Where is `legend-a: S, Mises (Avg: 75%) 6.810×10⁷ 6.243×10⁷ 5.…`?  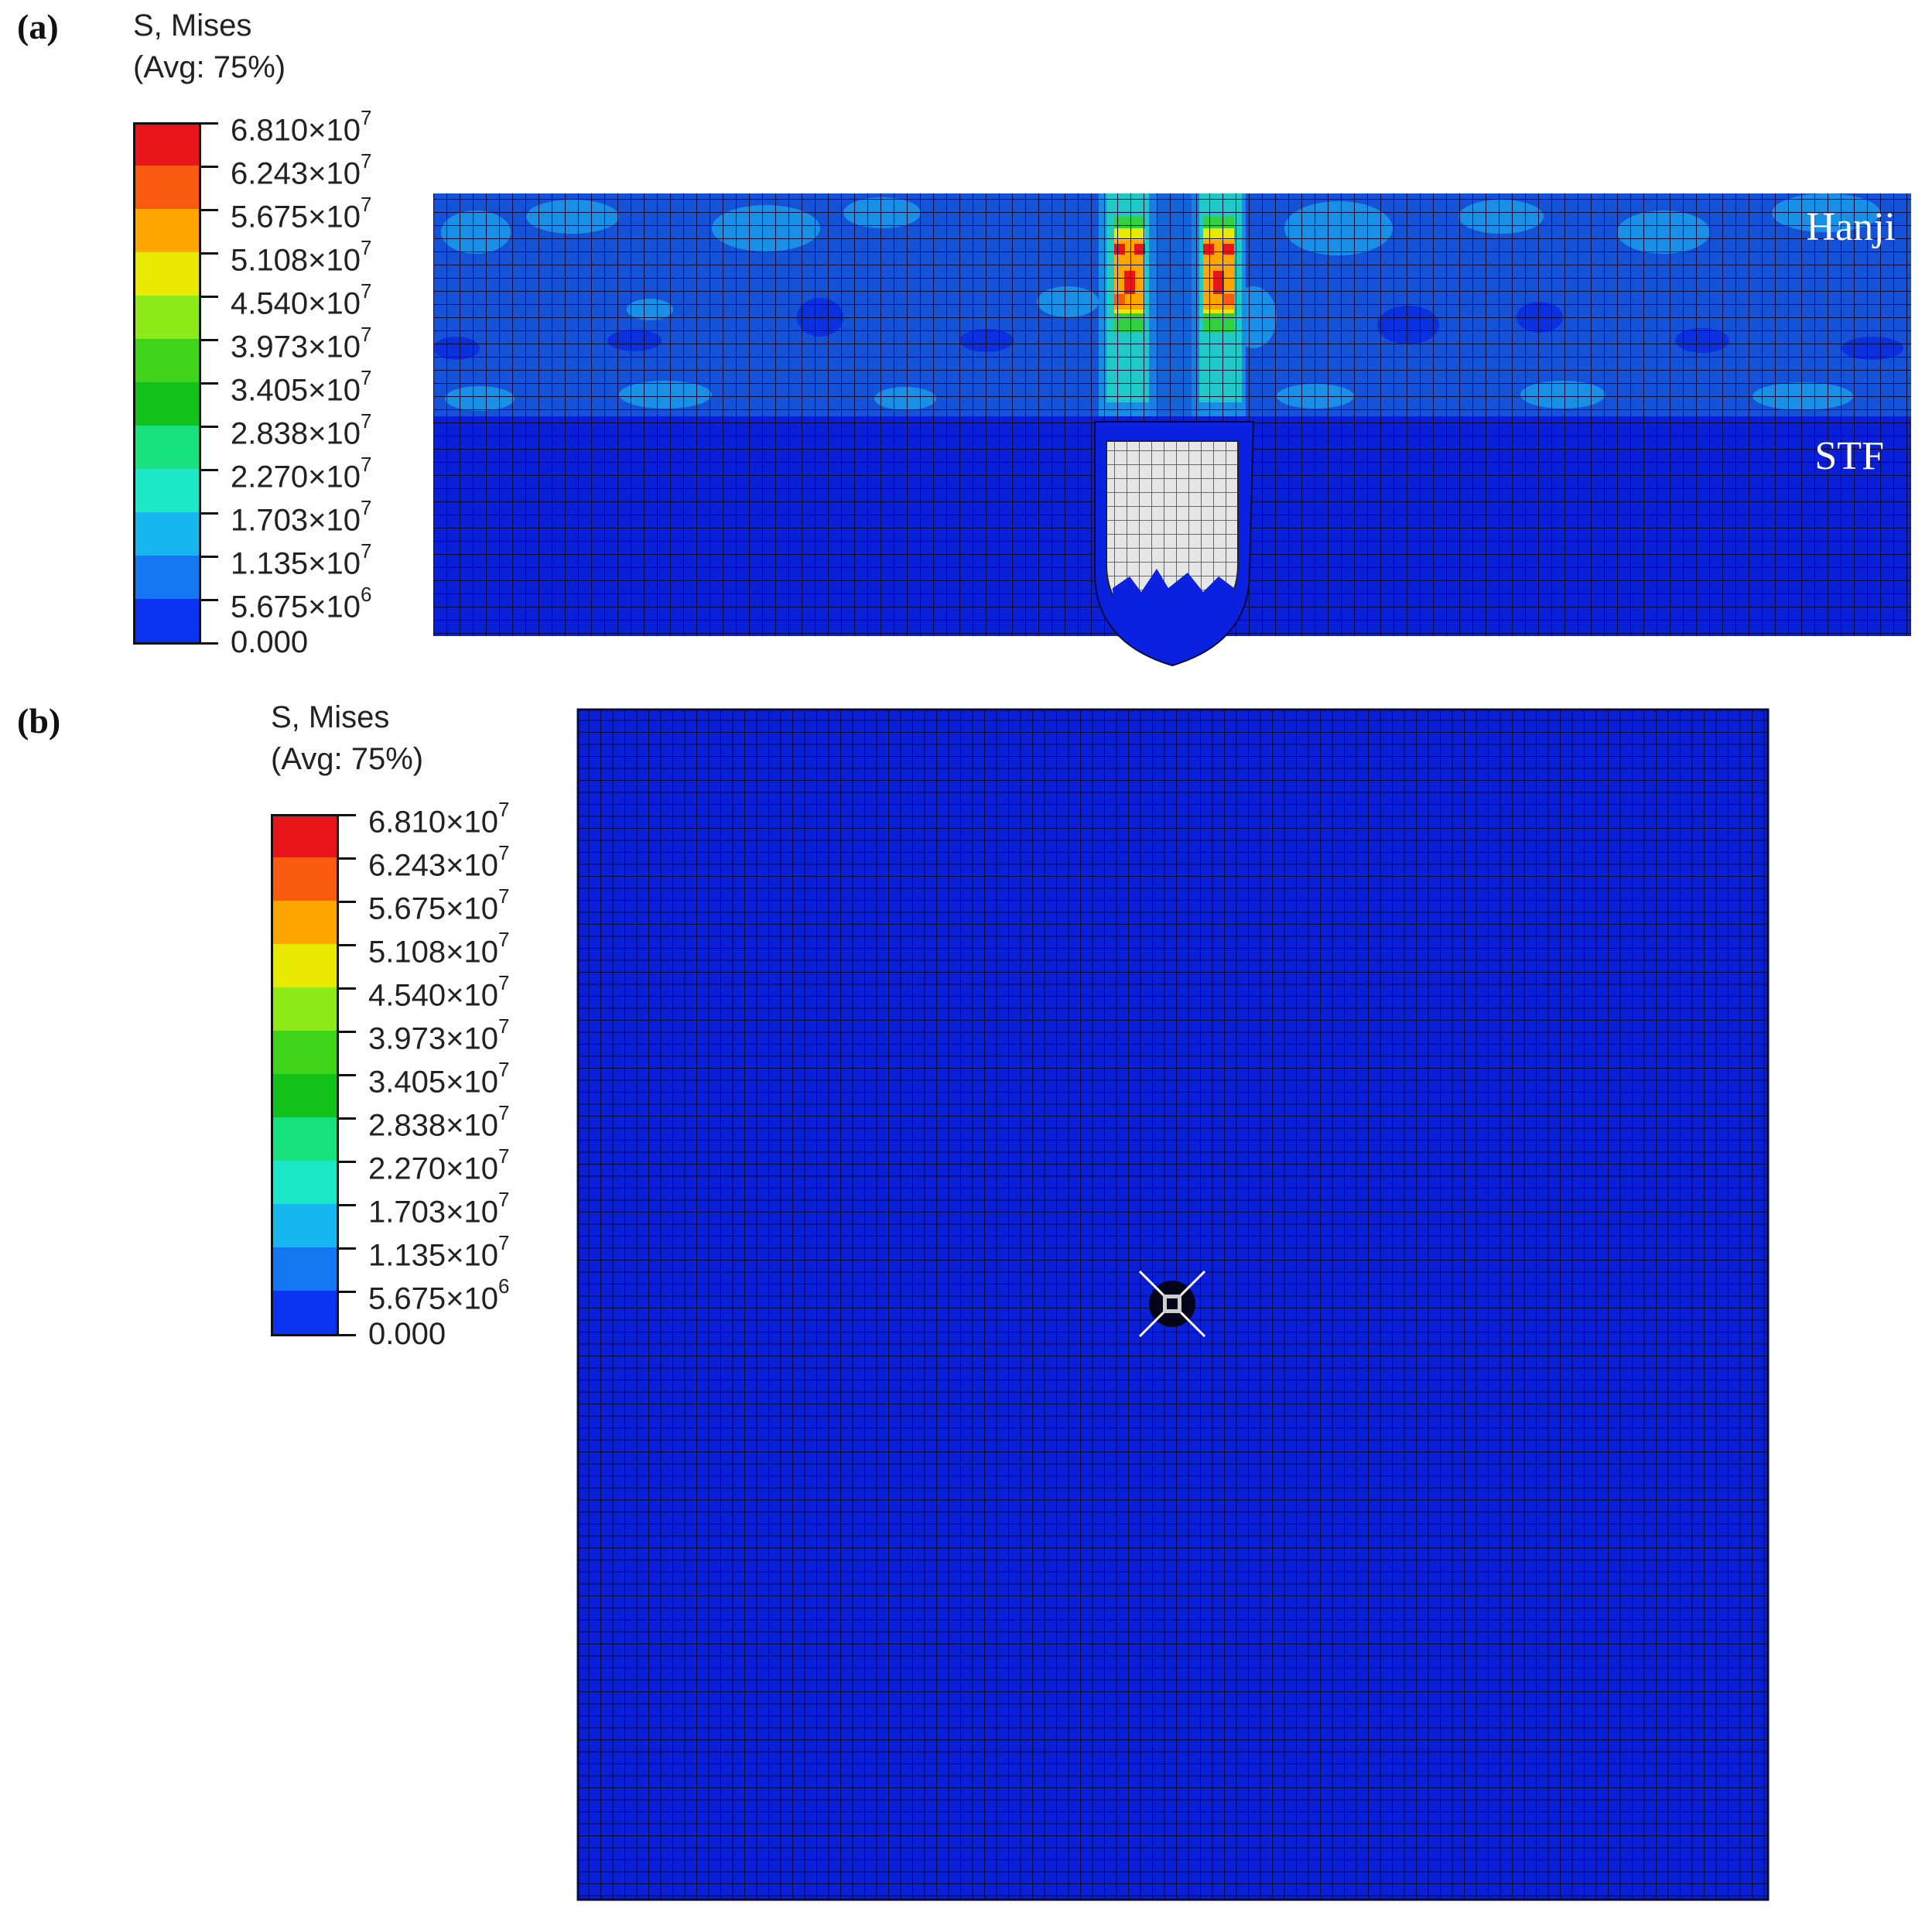 legend-a: S, Mises (Avg: 75%) 6.810×10⁷ 6.243×10⁷ 5.… is located at coordinates (252, 332).